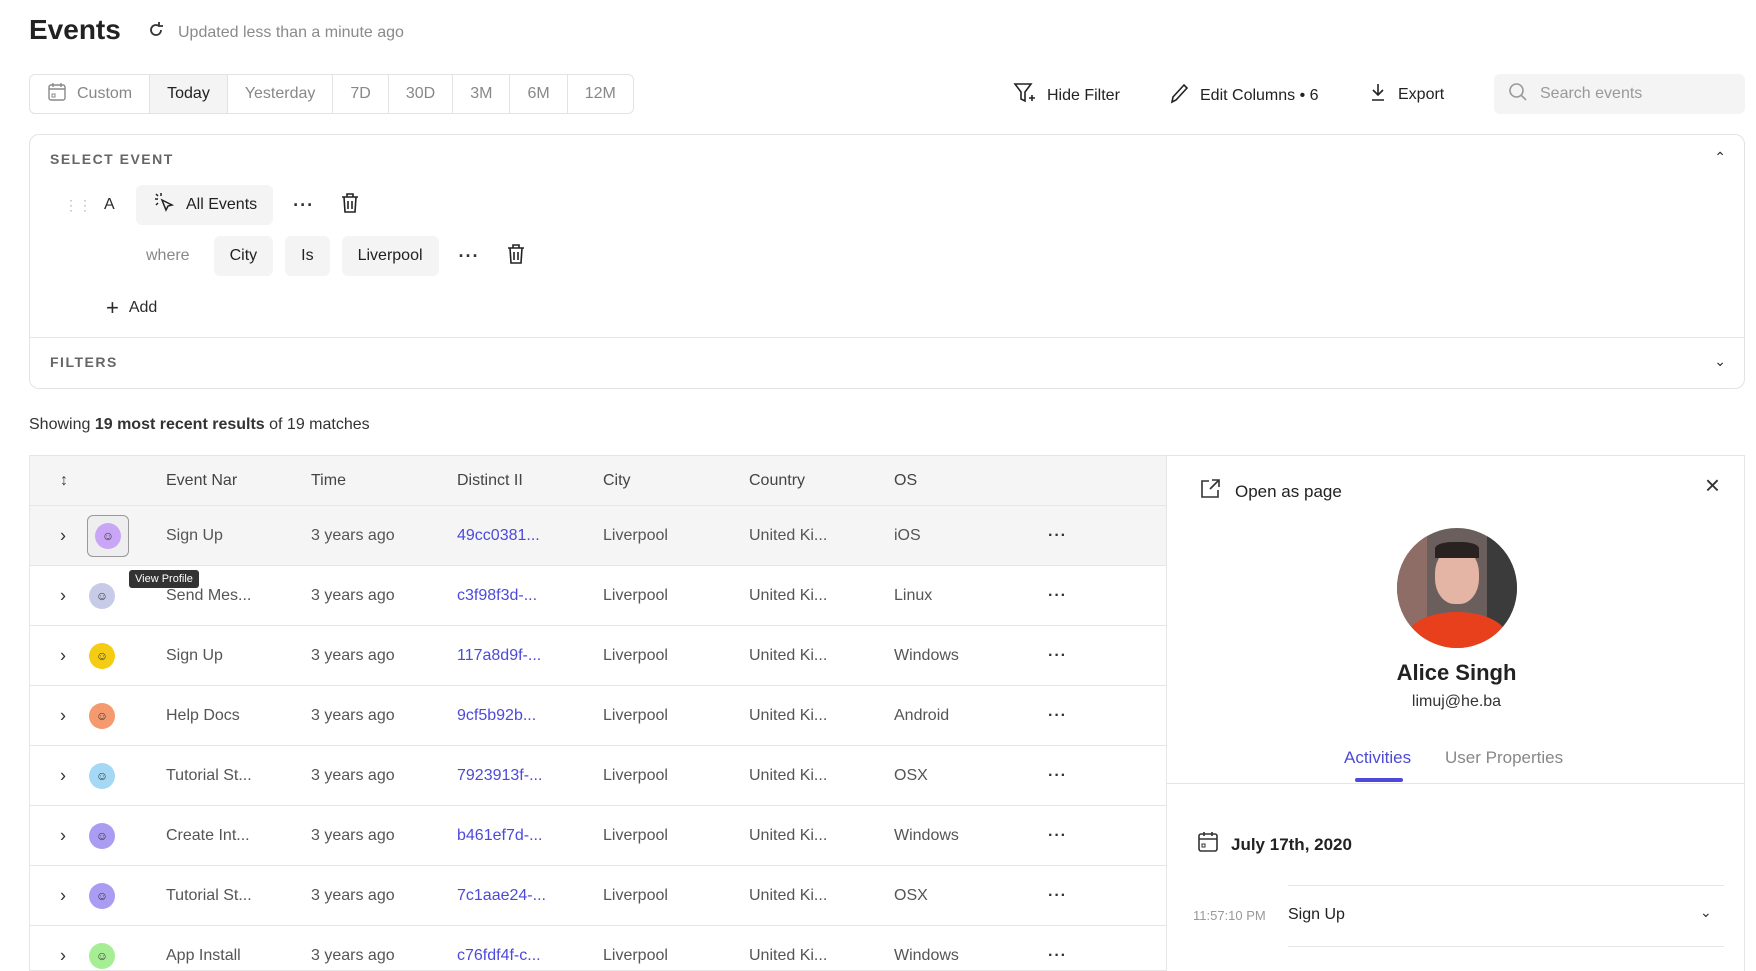 Image resolution: width=1756 pixels, height=971 pixels. Describe the element at coordinates (906, 480) in the screenshot. I see `column-os: OS` at that location.